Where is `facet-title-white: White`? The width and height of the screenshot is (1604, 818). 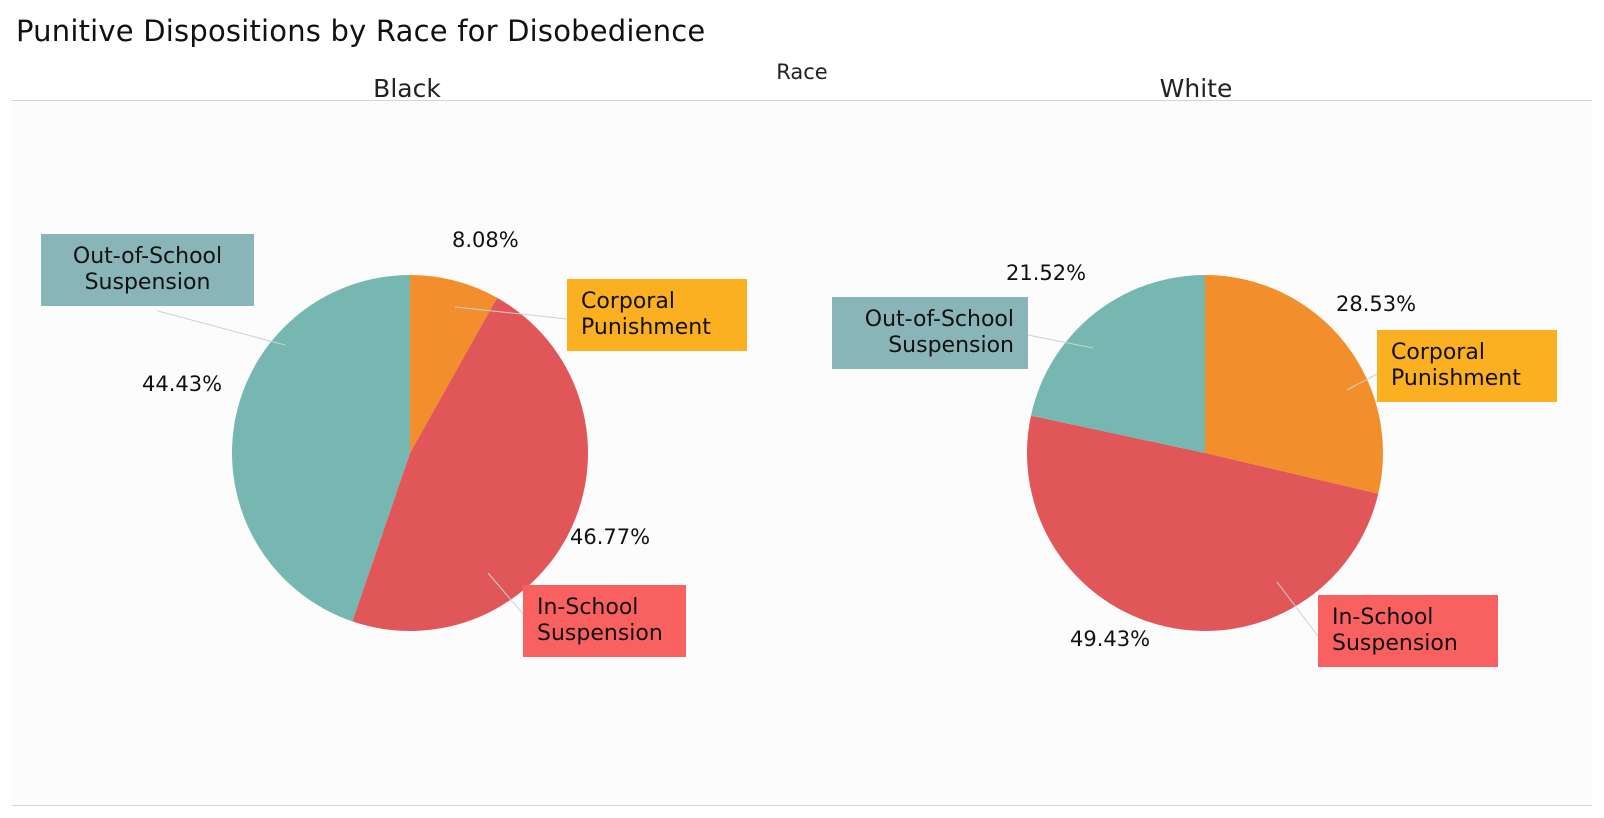
facet-title-white: White is located at coordinates (1196, 88).